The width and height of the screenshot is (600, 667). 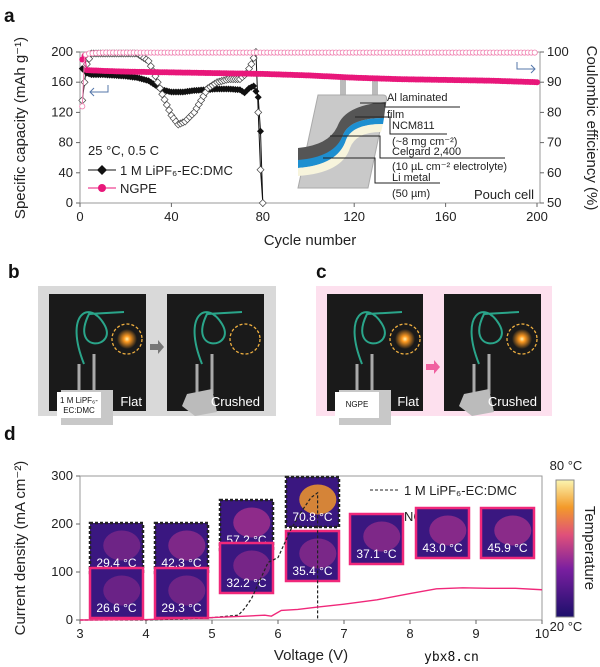 I want to click on panel-c-photos: NGPE Flat Crushed, so click(x=434, y=359).